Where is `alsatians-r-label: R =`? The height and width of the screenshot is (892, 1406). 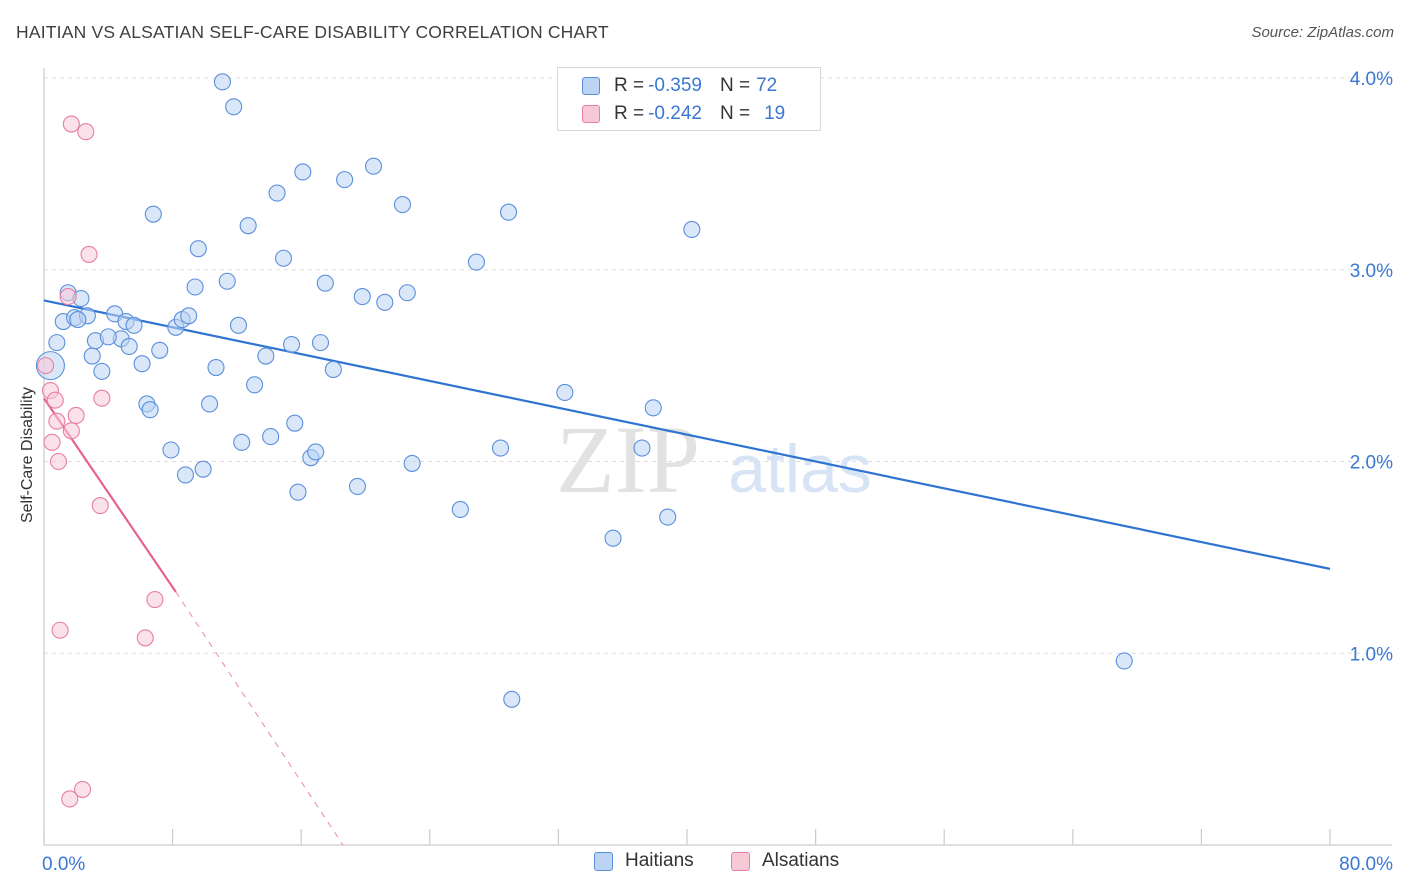 alsatians-r-label: R = is located at coordinates (629, 113).